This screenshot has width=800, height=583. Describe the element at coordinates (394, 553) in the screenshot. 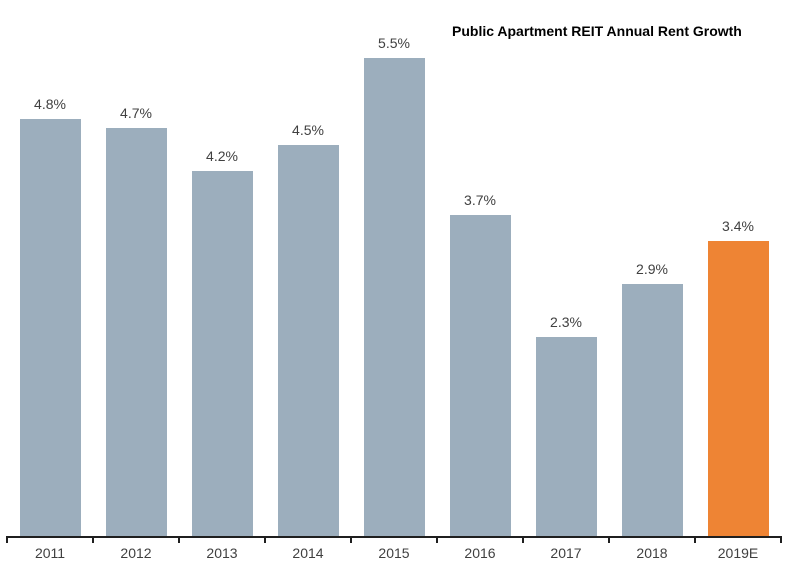

I see `x-axis-label-2015: 2015` at that location.